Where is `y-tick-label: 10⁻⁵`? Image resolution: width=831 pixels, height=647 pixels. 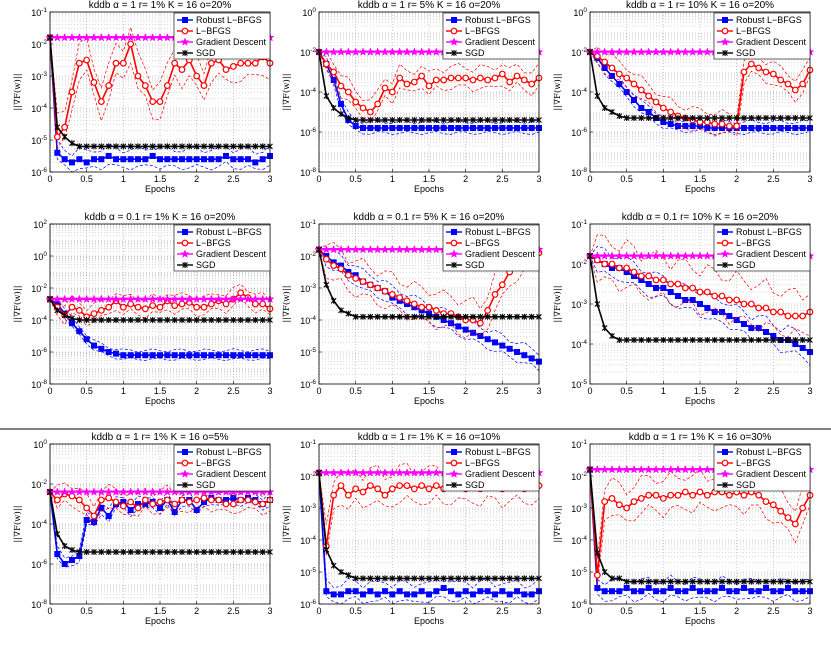
y-tick-label: 10⁻⁵ is located at coordinates (39, 140).